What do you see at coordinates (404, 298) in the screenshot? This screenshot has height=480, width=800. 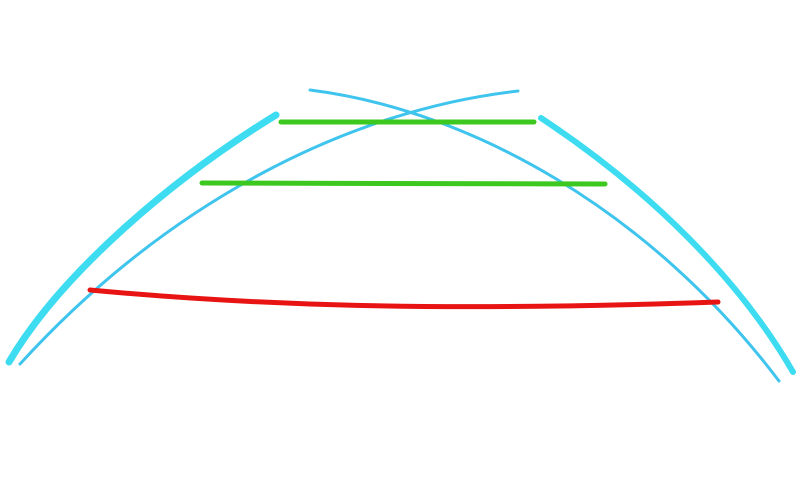 I see `near-distance-marker-line` at bounding box center [404, 298].